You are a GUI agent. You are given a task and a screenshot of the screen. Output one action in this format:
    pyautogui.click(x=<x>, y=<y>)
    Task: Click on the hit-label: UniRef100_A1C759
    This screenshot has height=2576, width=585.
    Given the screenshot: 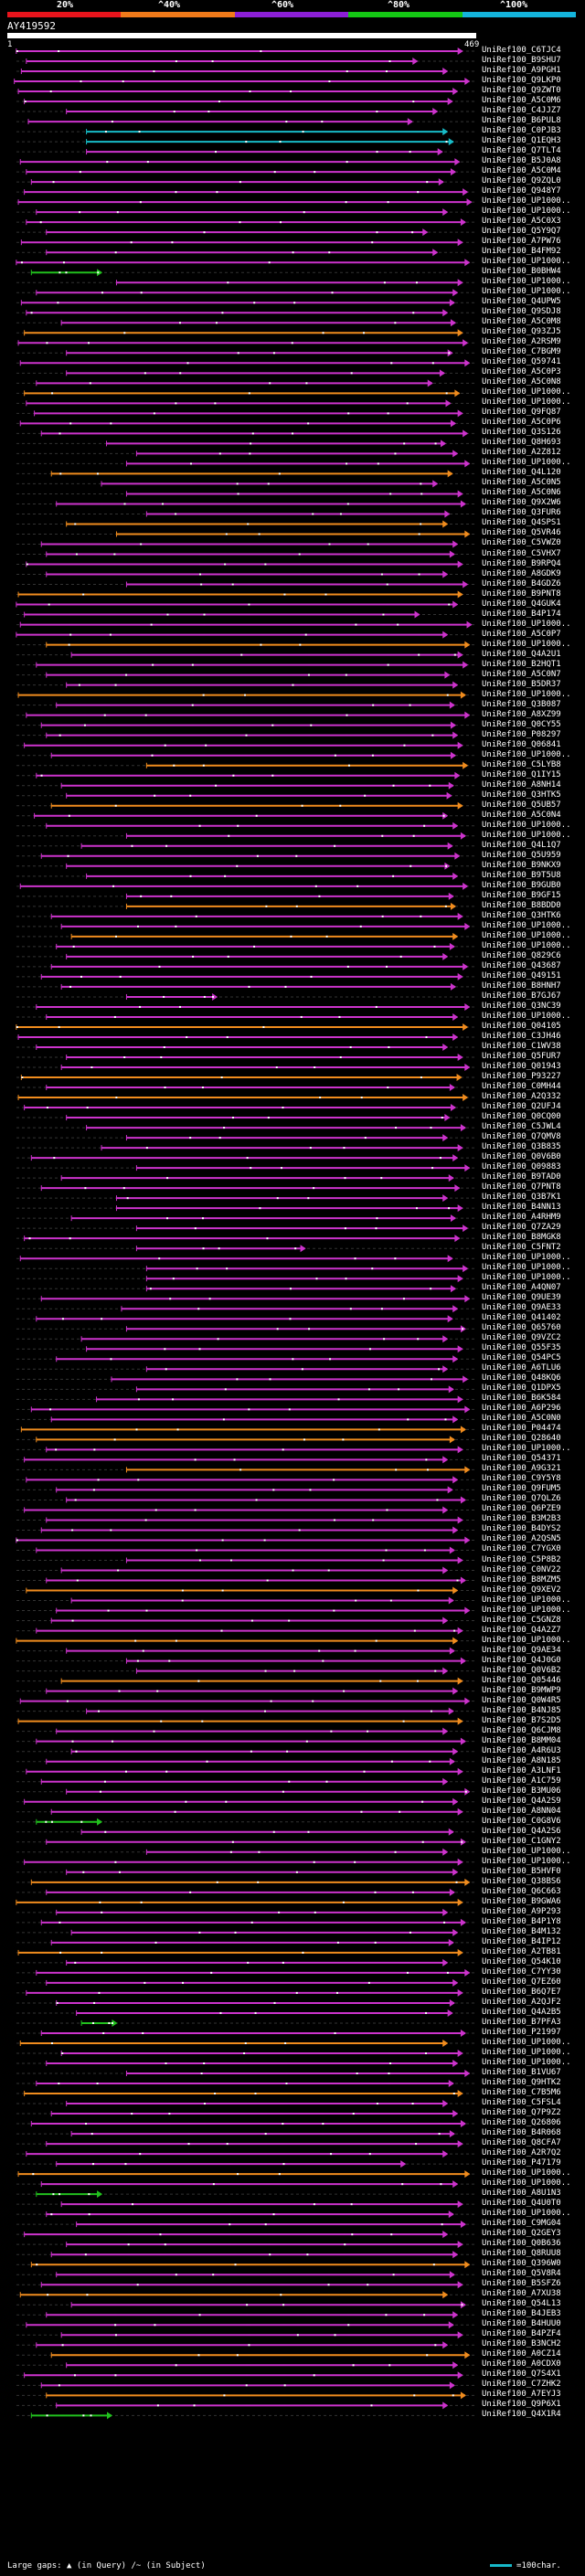 What is the action you would take?
    pyautogui.click(x=521, y=1781)
    